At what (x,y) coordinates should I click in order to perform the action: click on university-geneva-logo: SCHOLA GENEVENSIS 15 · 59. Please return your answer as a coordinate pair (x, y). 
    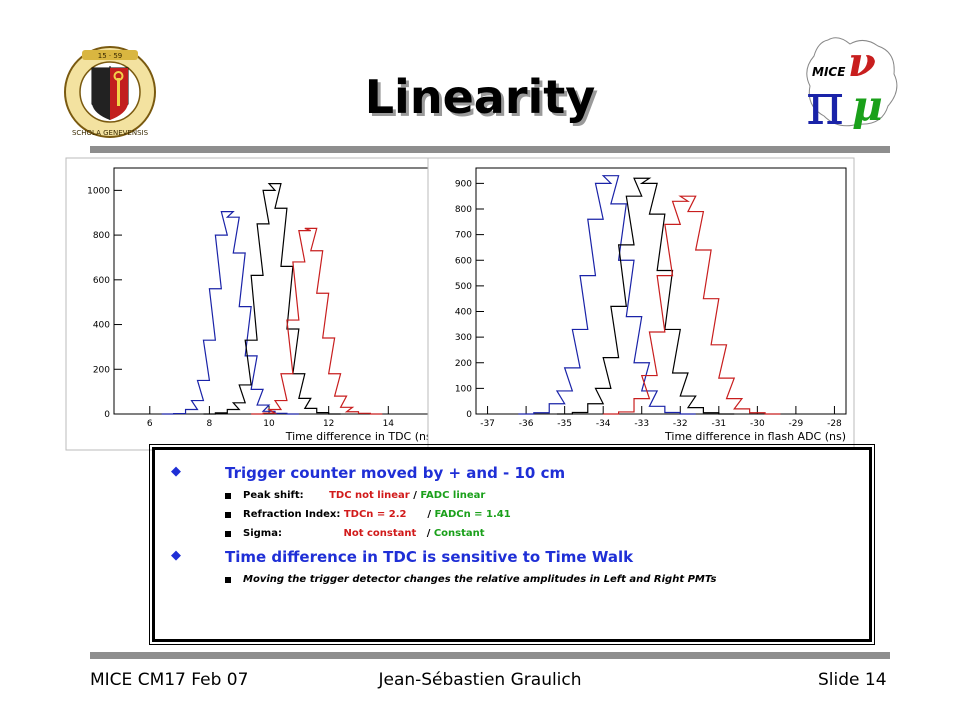
    Looking at the image, I should click on (110, 92).